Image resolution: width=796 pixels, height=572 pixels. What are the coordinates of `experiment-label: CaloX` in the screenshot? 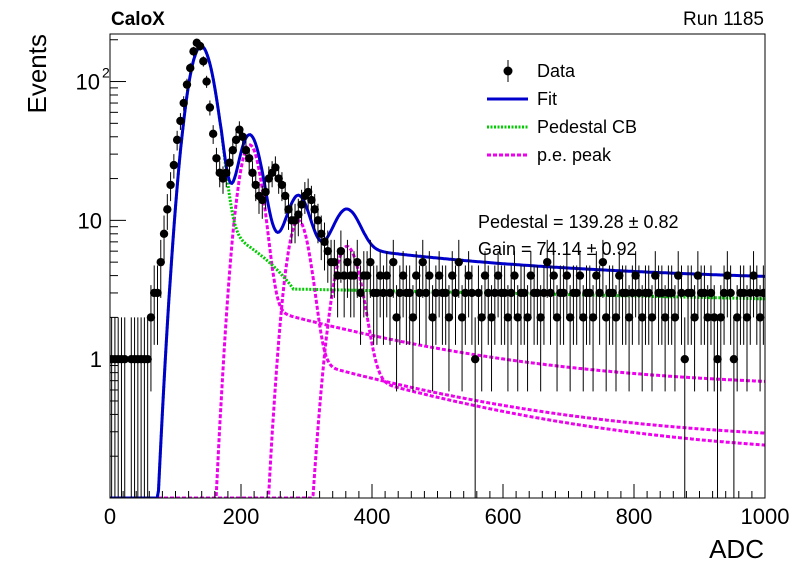 It's located at (138, 19).